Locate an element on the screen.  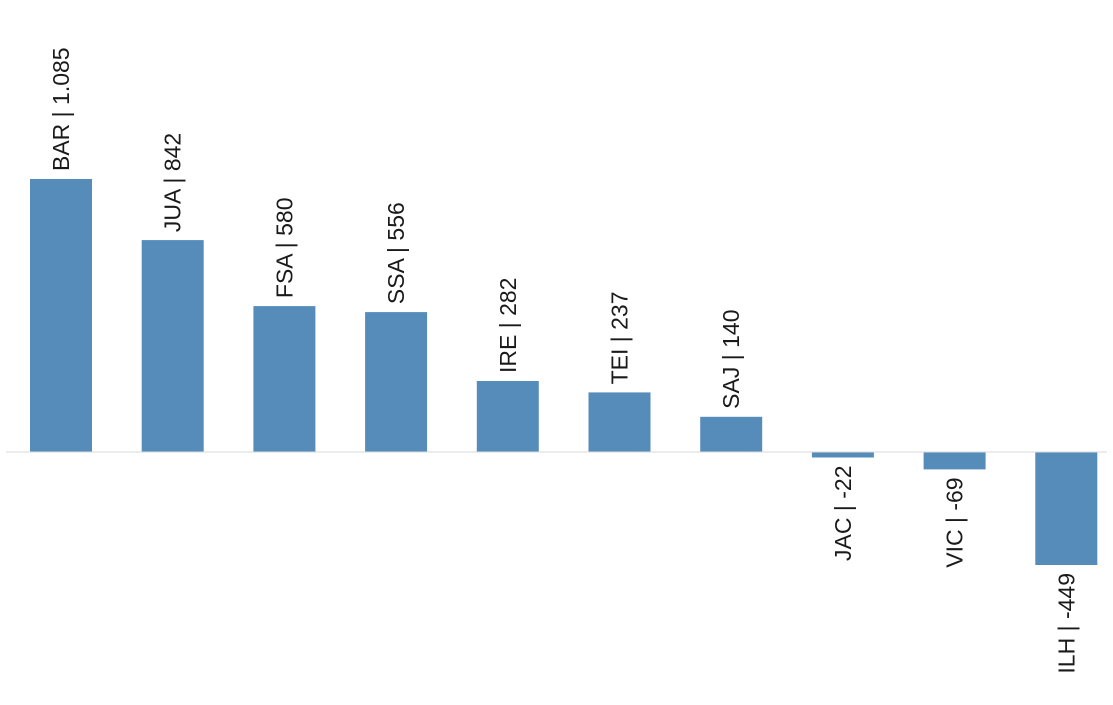
bar-ire is located at coordinates (507, 416).